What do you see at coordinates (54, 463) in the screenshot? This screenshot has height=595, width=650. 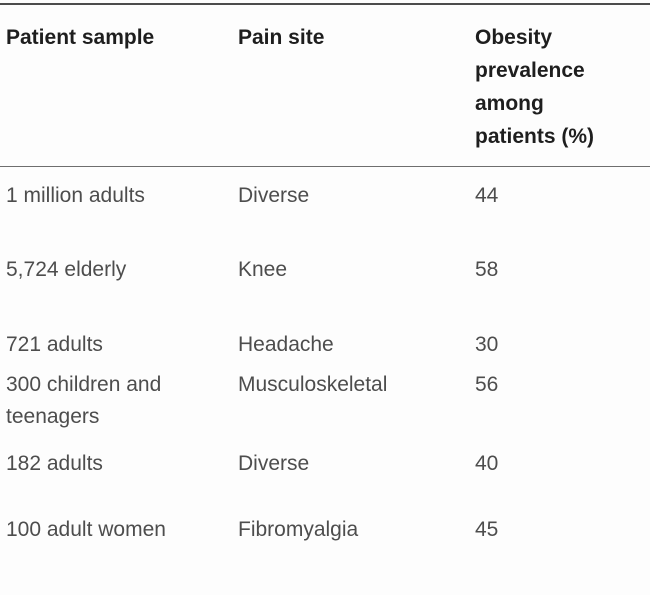 I see `cell-patient-sample: 182 adults` at bounding box center [54, 463].